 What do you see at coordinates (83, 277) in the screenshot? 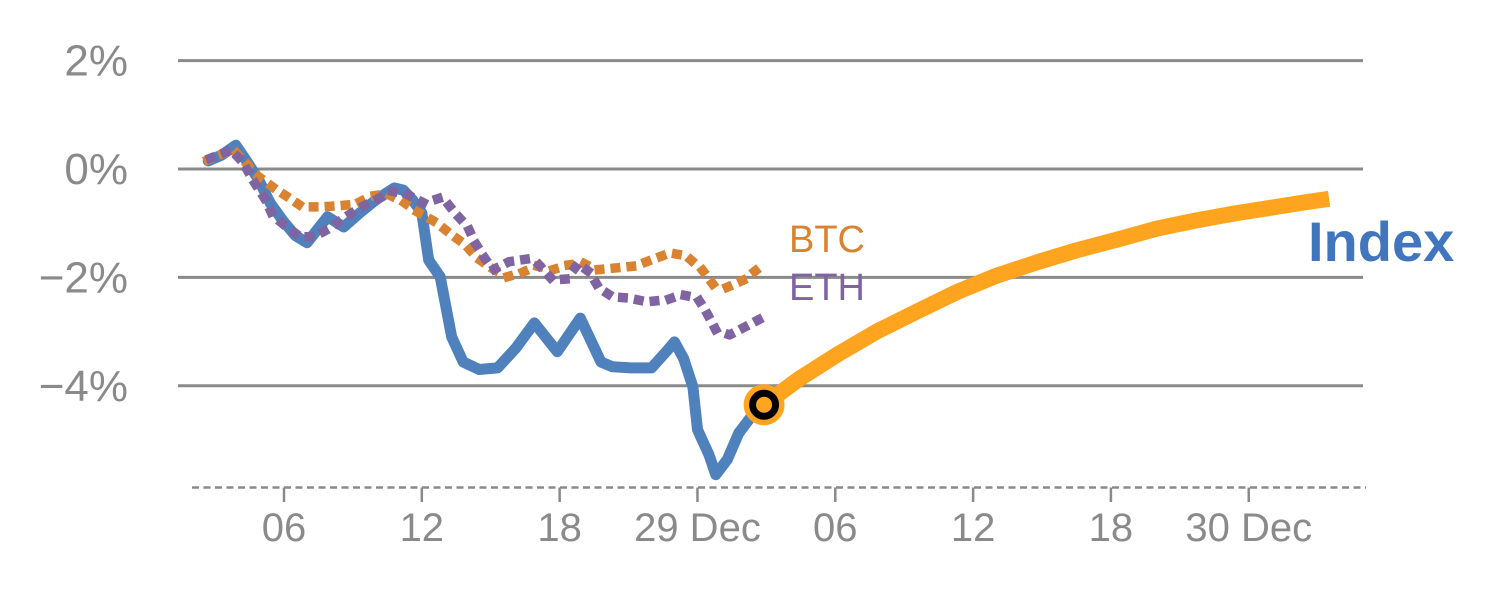
I see `y-axis-label: −2%` at bounding box center [83, 277].